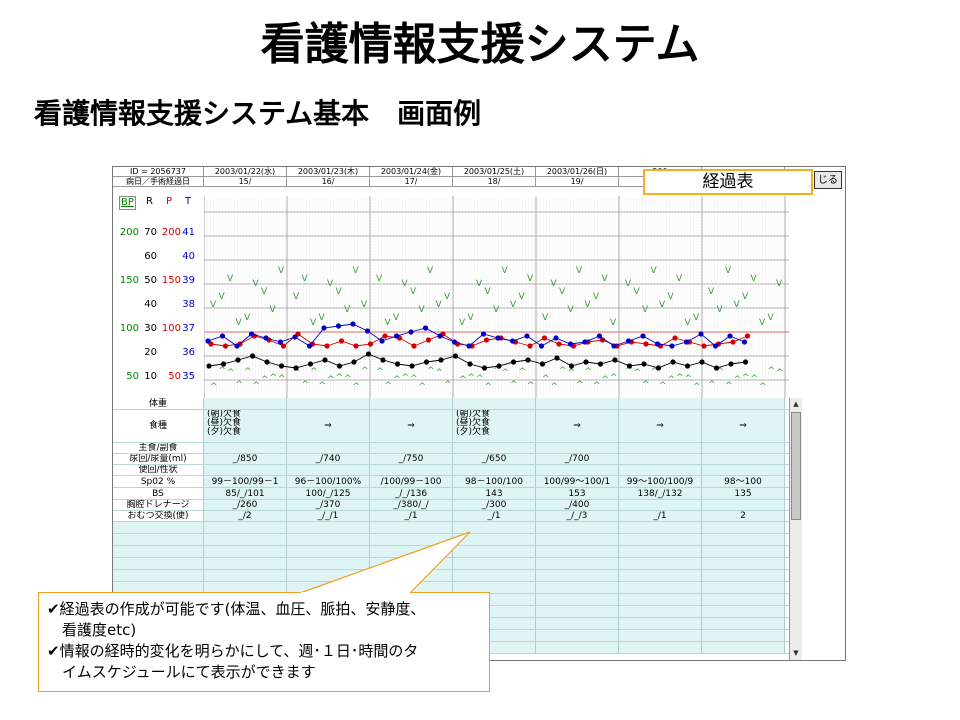 This screenshot has width=960, height=720. I want to click on table-cell: 96－100/100%, so click(328, 481).